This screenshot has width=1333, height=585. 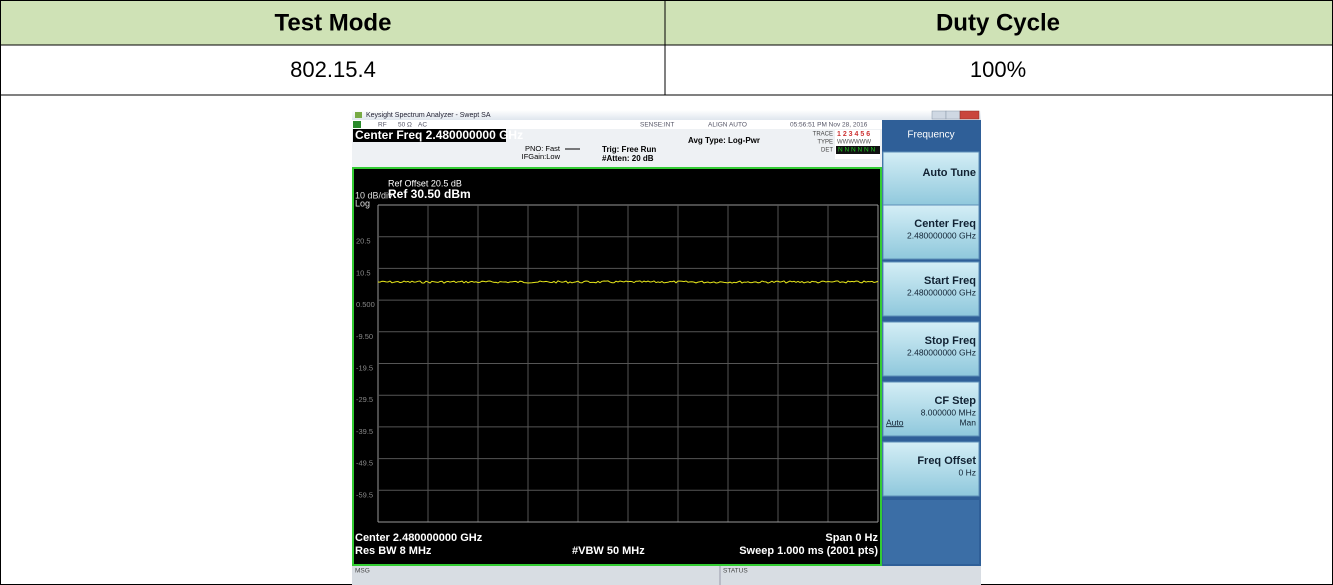 I want to click on lxi-indicator, so click(x=357, y=124).